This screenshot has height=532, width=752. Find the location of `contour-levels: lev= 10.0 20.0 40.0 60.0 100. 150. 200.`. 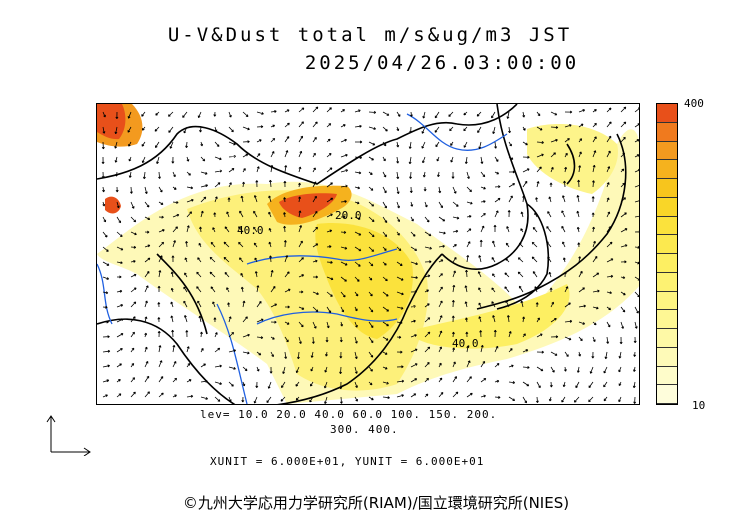

contour-levels: lev= 10.0 20.0 40.0 60.0 100. 150. 200. is located at coordinates (349, 414).